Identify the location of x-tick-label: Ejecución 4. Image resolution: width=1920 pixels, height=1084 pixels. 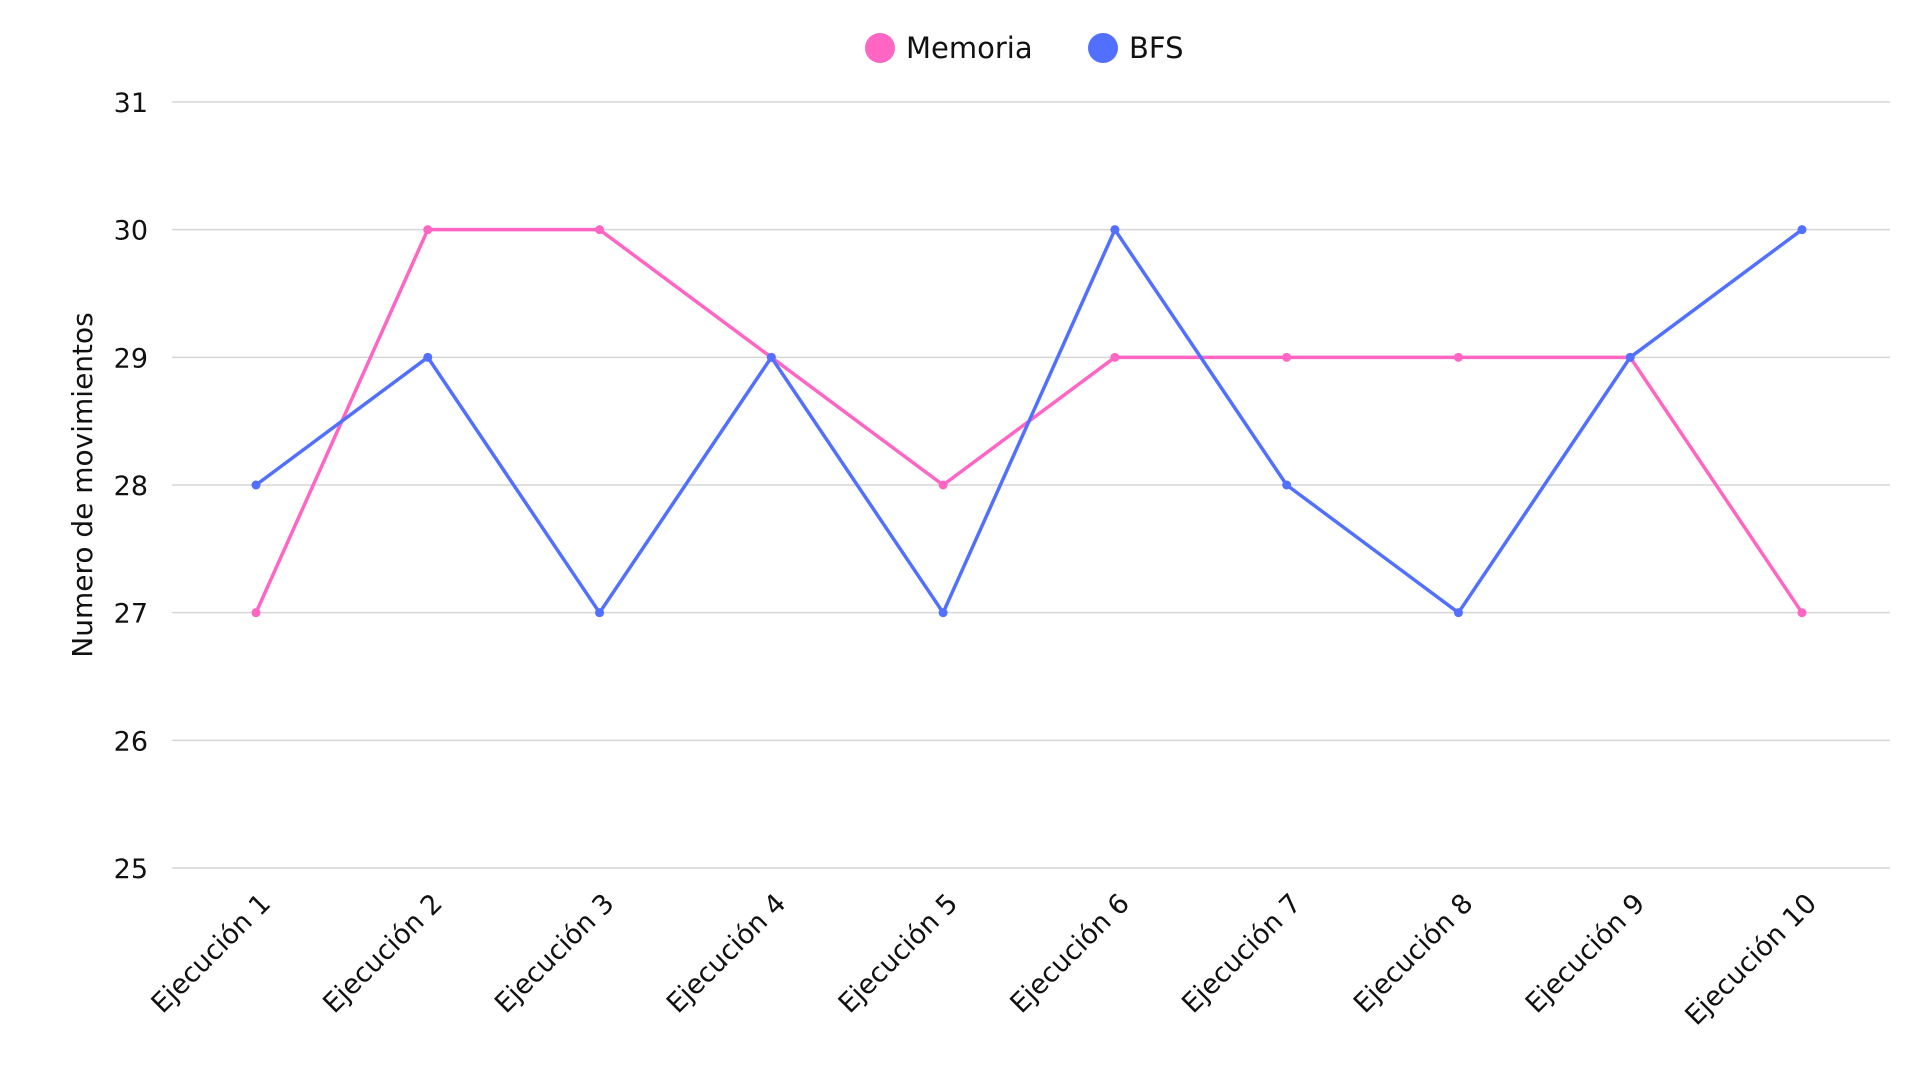
(726, 953).